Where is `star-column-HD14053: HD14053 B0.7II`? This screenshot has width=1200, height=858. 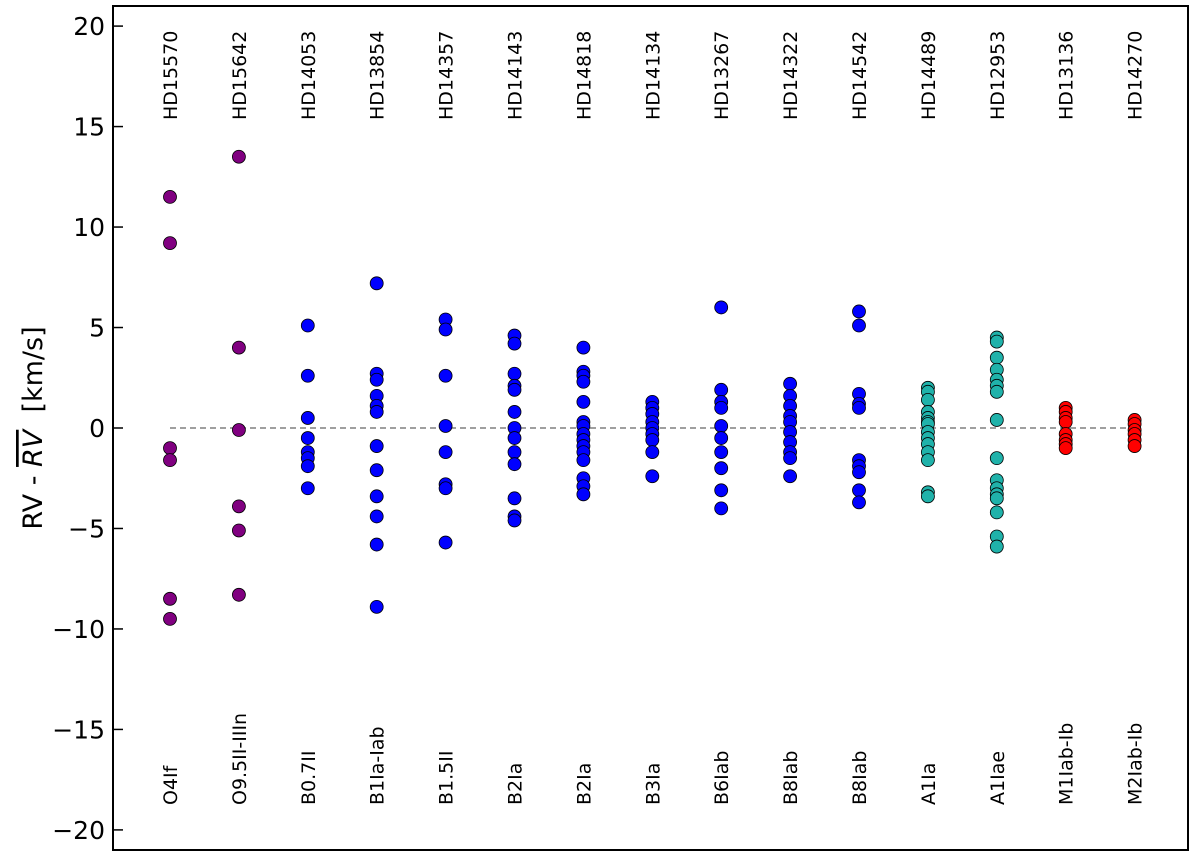
star-column-HD14053: HD14053 B0.7II is located at coordinates (309, 418).